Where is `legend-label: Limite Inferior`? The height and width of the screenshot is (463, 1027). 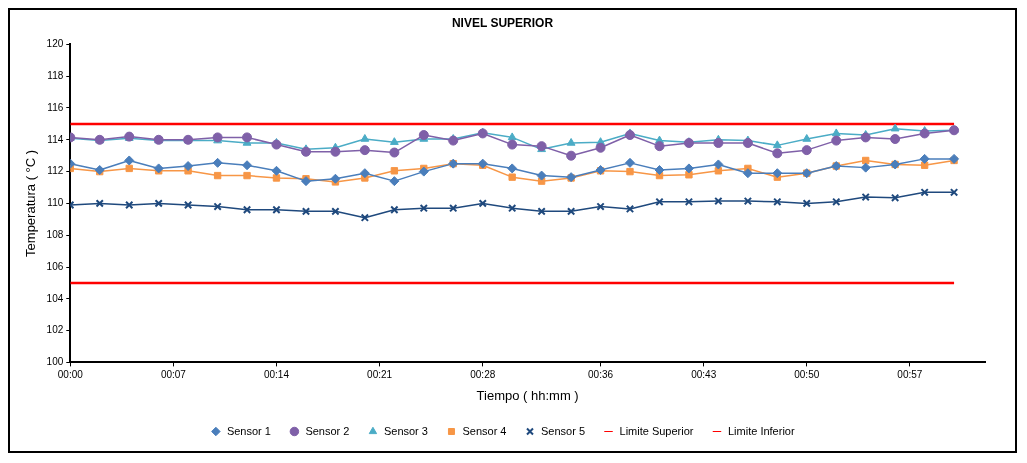 legend-label: Limite Inferior is located at coordinates (761, 430).